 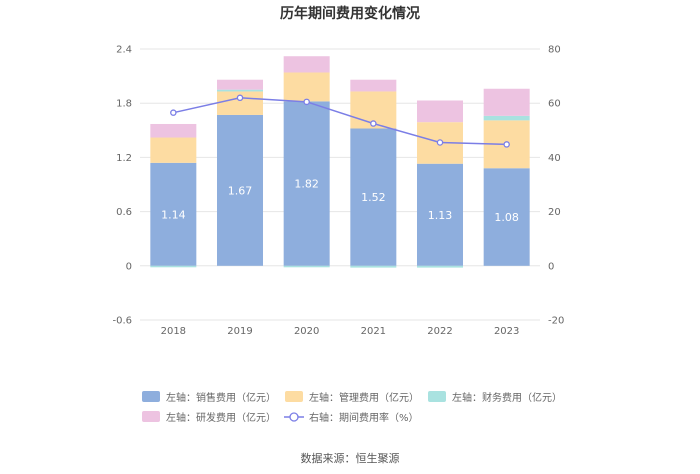 I want to click on right-tick-label: 60, so click(x=554, y=104).